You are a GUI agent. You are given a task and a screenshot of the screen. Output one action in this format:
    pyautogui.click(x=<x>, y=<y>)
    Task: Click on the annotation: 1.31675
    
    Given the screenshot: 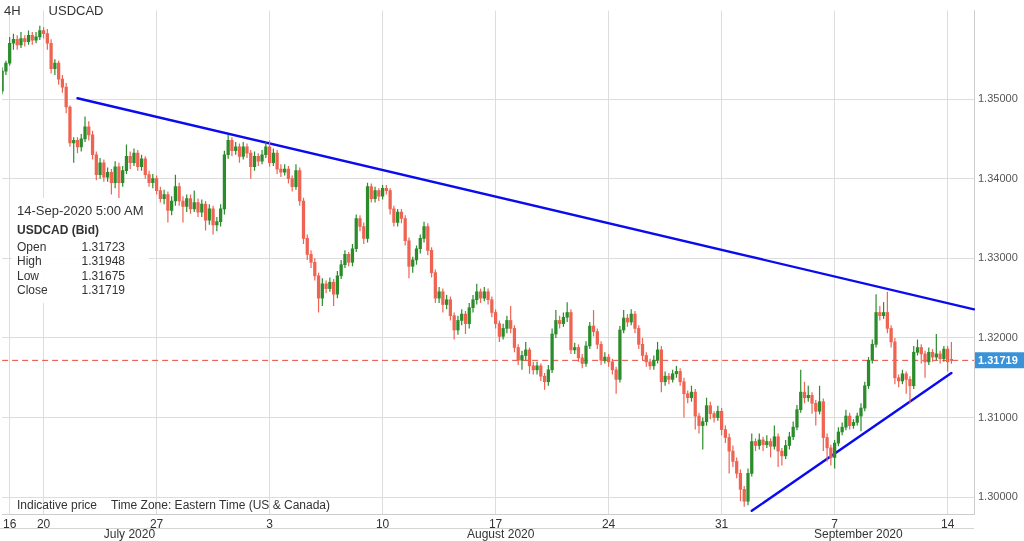 What is the action you would take?
    pyautogui.click(x=103, y=275)
    